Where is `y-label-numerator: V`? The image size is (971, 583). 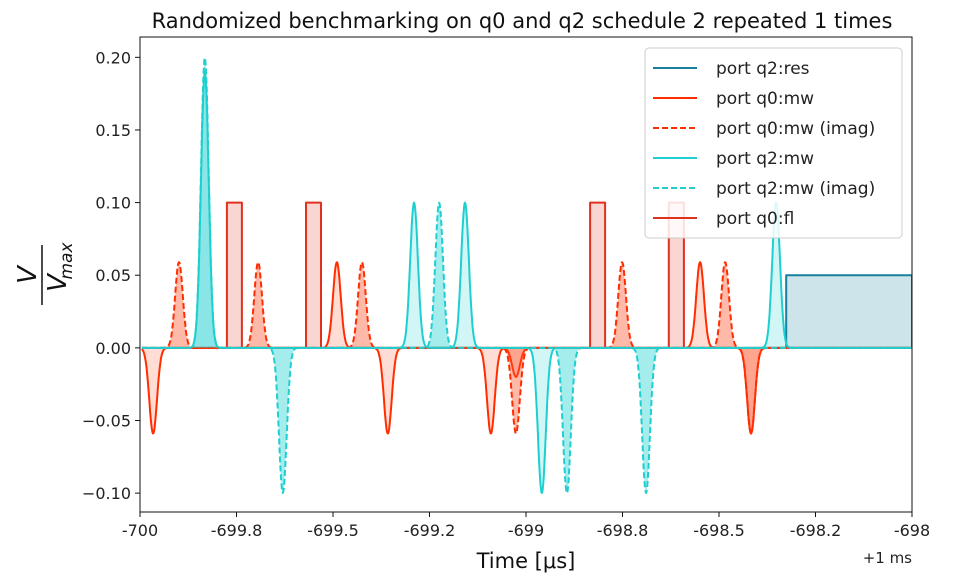
y-label-numerator: V is located at coordinates (28, 274).